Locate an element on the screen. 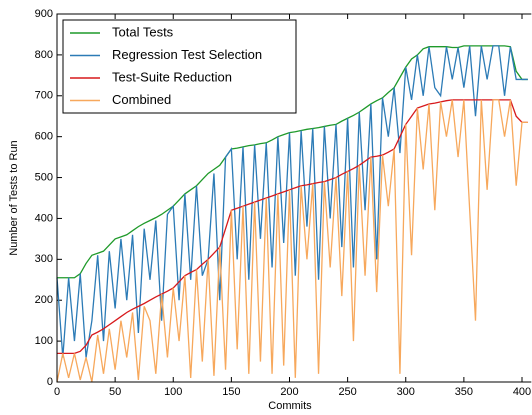  x-tick-label: 100 is located at coordinates (173, 392).